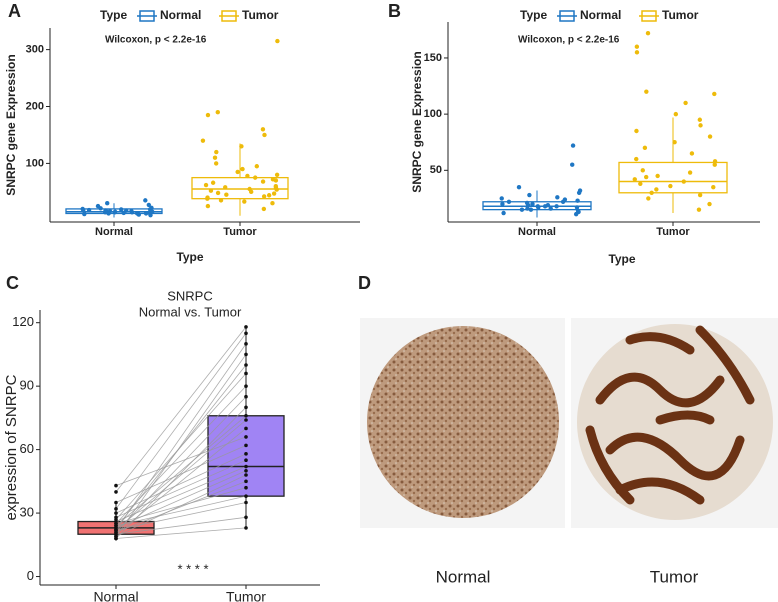 The width and height of the screenshot is (778, 602). Describe the element at coordinates (23, 321) in the screenshot. I see `y-tick-label: 120` at that location.